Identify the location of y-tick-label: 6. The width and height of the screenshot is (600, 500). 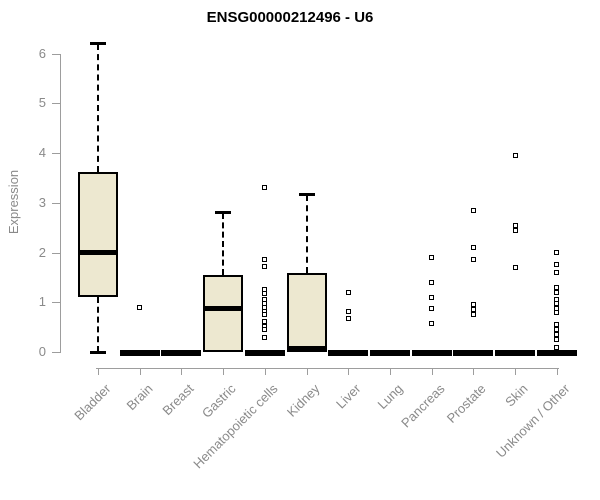
(42, 53).